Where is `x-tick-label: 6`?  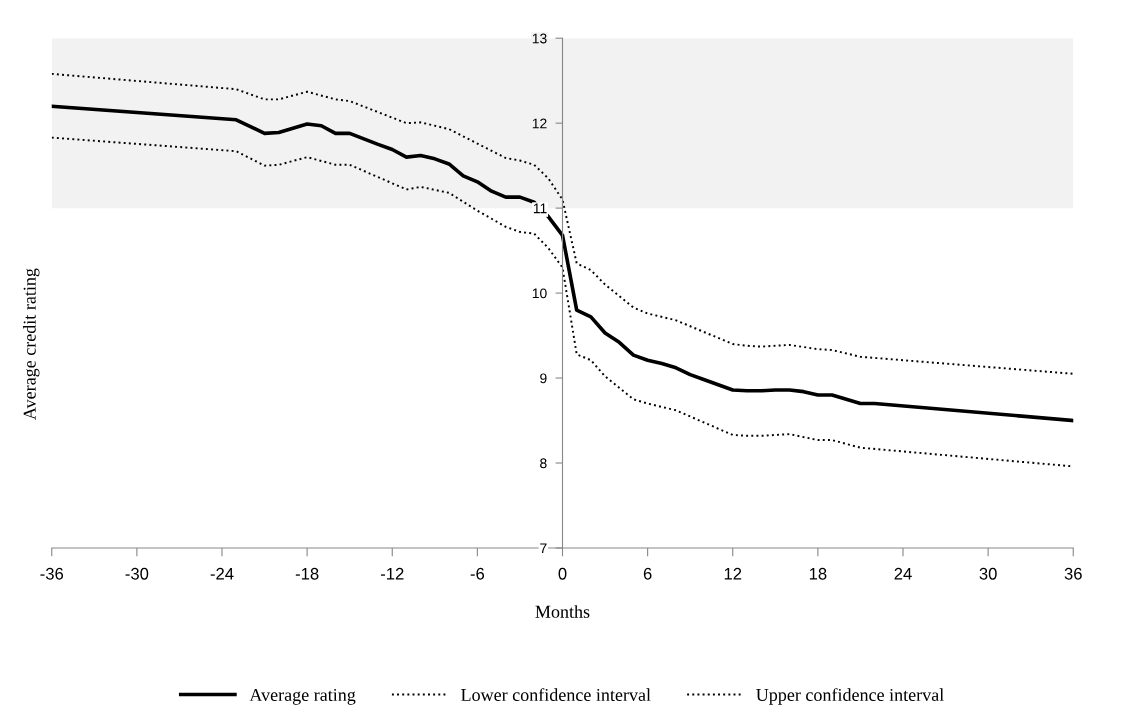
x-tick-label: 6 is located at coordinates (647, 573).